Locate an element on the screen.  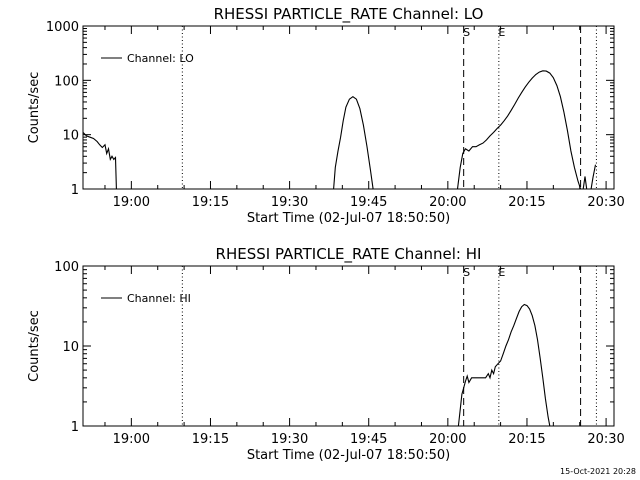
chart-1-title: RHESSI PARTICLE_RATE Channel: HI is located at coordinates (349, 254).